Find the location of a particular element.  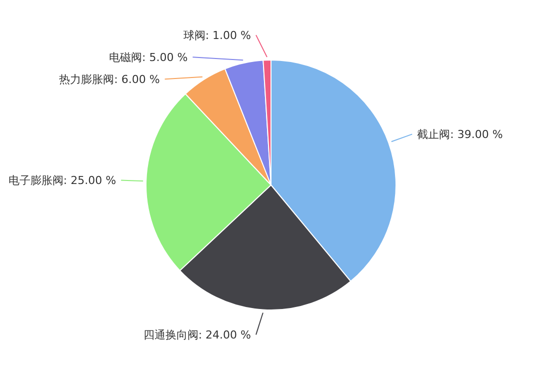

slice-label: 电子膨胀阀: 25.00 % is located at coordinates (62, 181).